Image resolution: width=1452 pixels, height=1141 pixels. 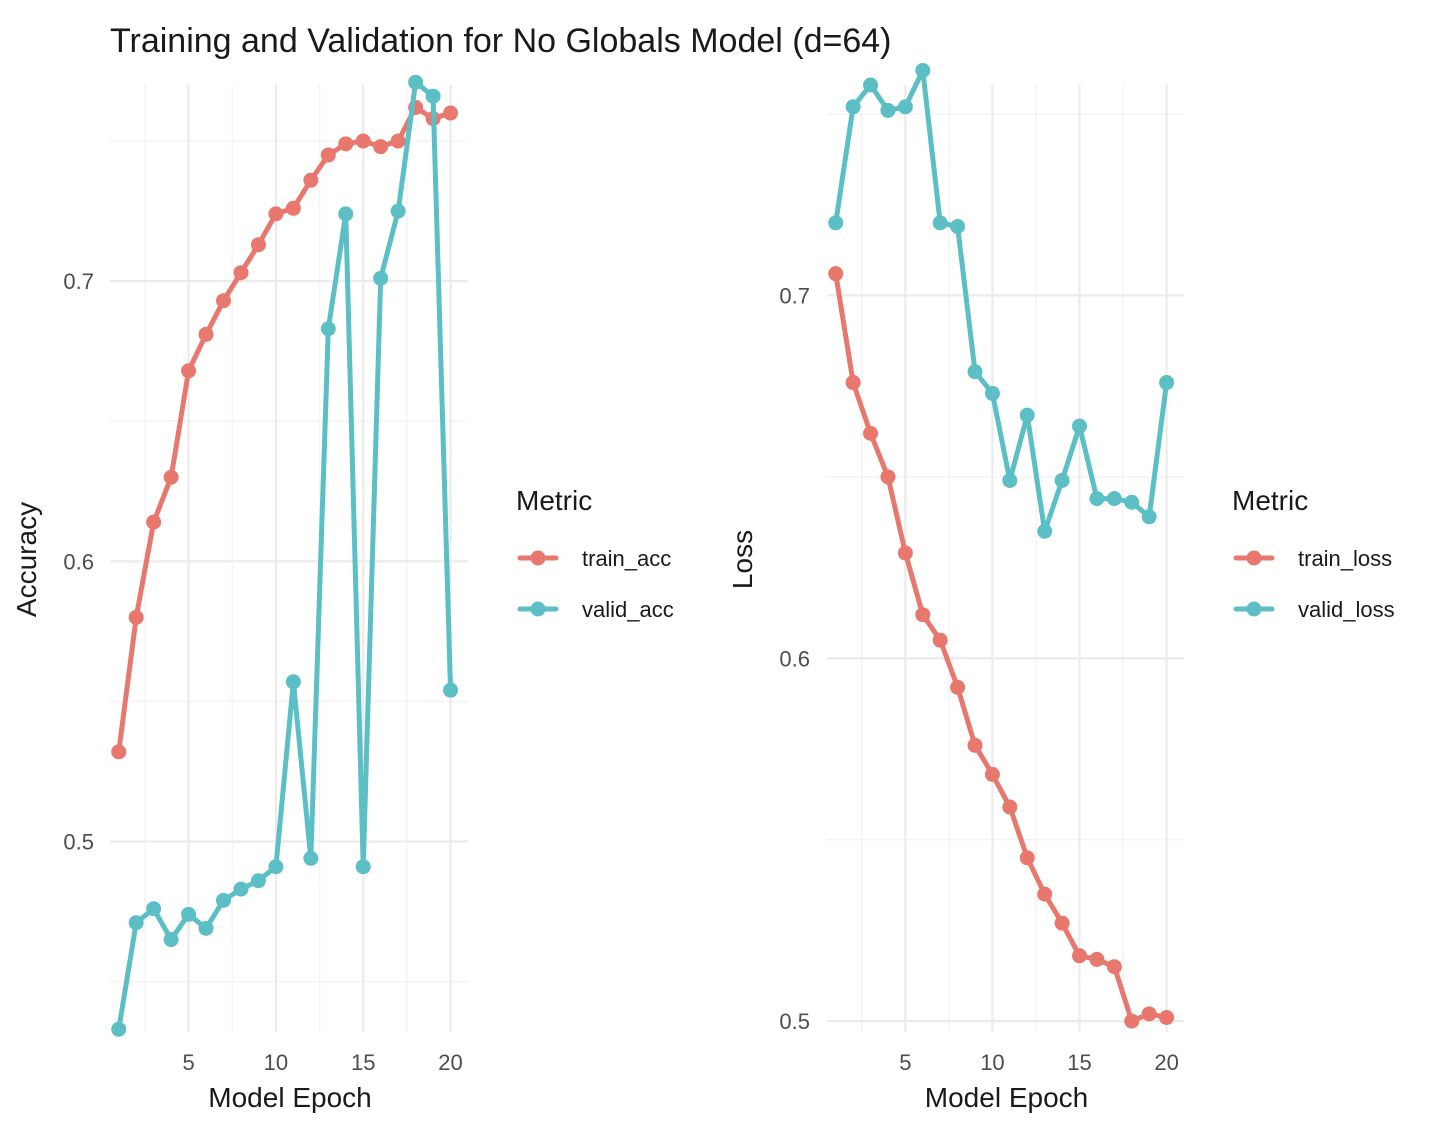 I want to click on legend-label-train_loss: train_loss, so click(x=1345, y=558).